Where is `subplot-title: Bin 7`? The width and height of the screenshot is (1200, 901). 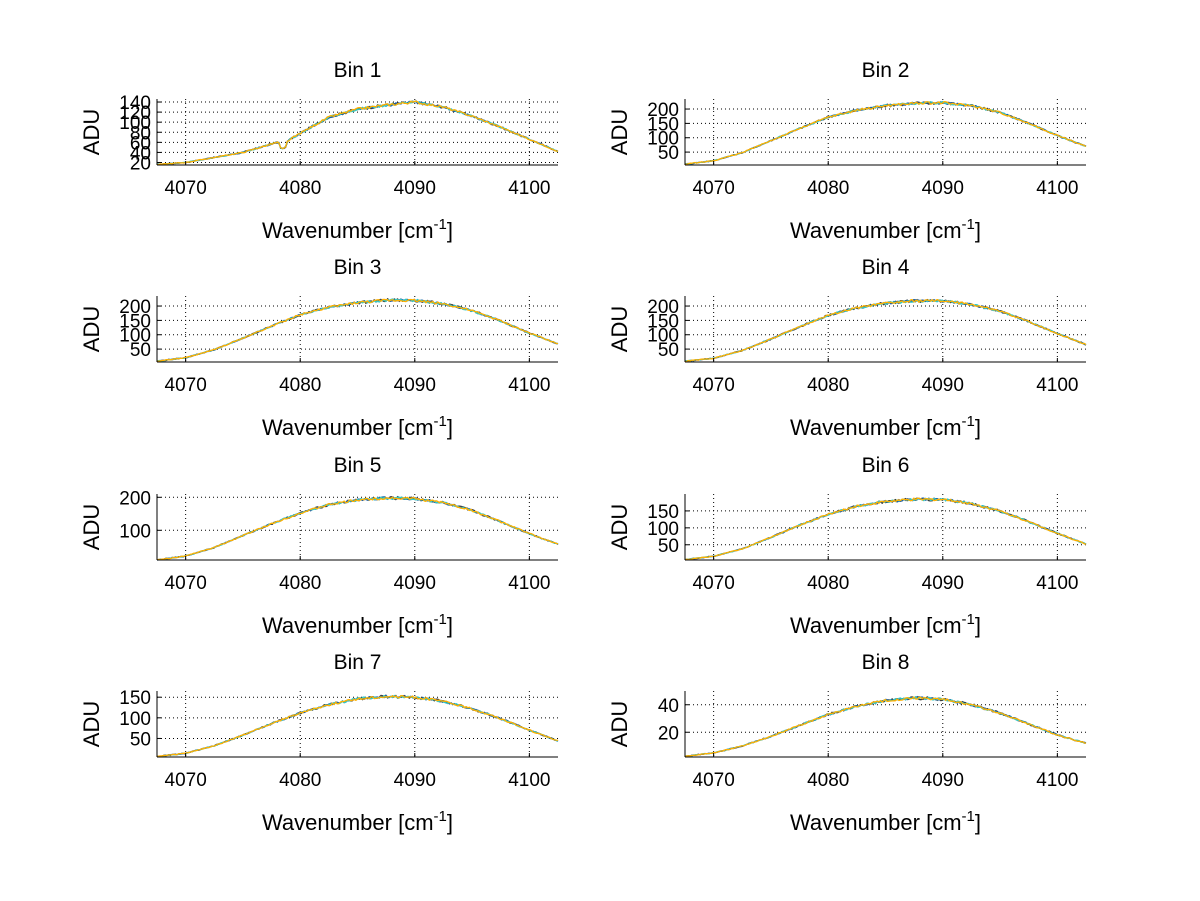 subplot-title: Bin 7 is located at coordinates (358, 662).